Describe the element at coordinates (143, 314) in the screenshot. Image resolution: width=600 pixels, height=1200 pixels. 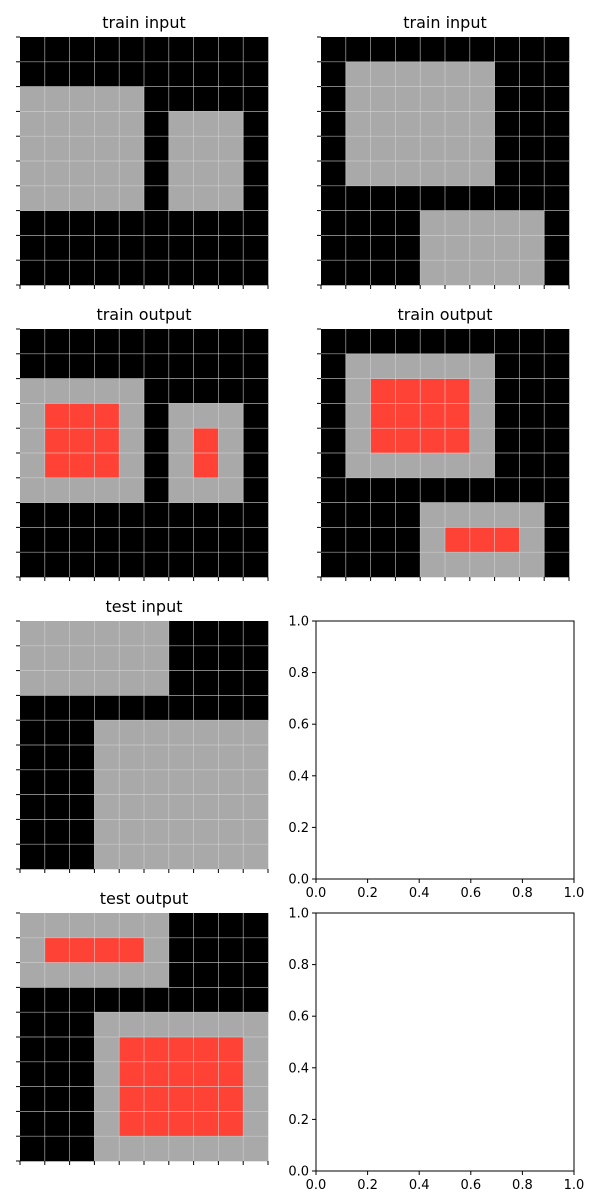
I see `panel-title: train output` at that location.